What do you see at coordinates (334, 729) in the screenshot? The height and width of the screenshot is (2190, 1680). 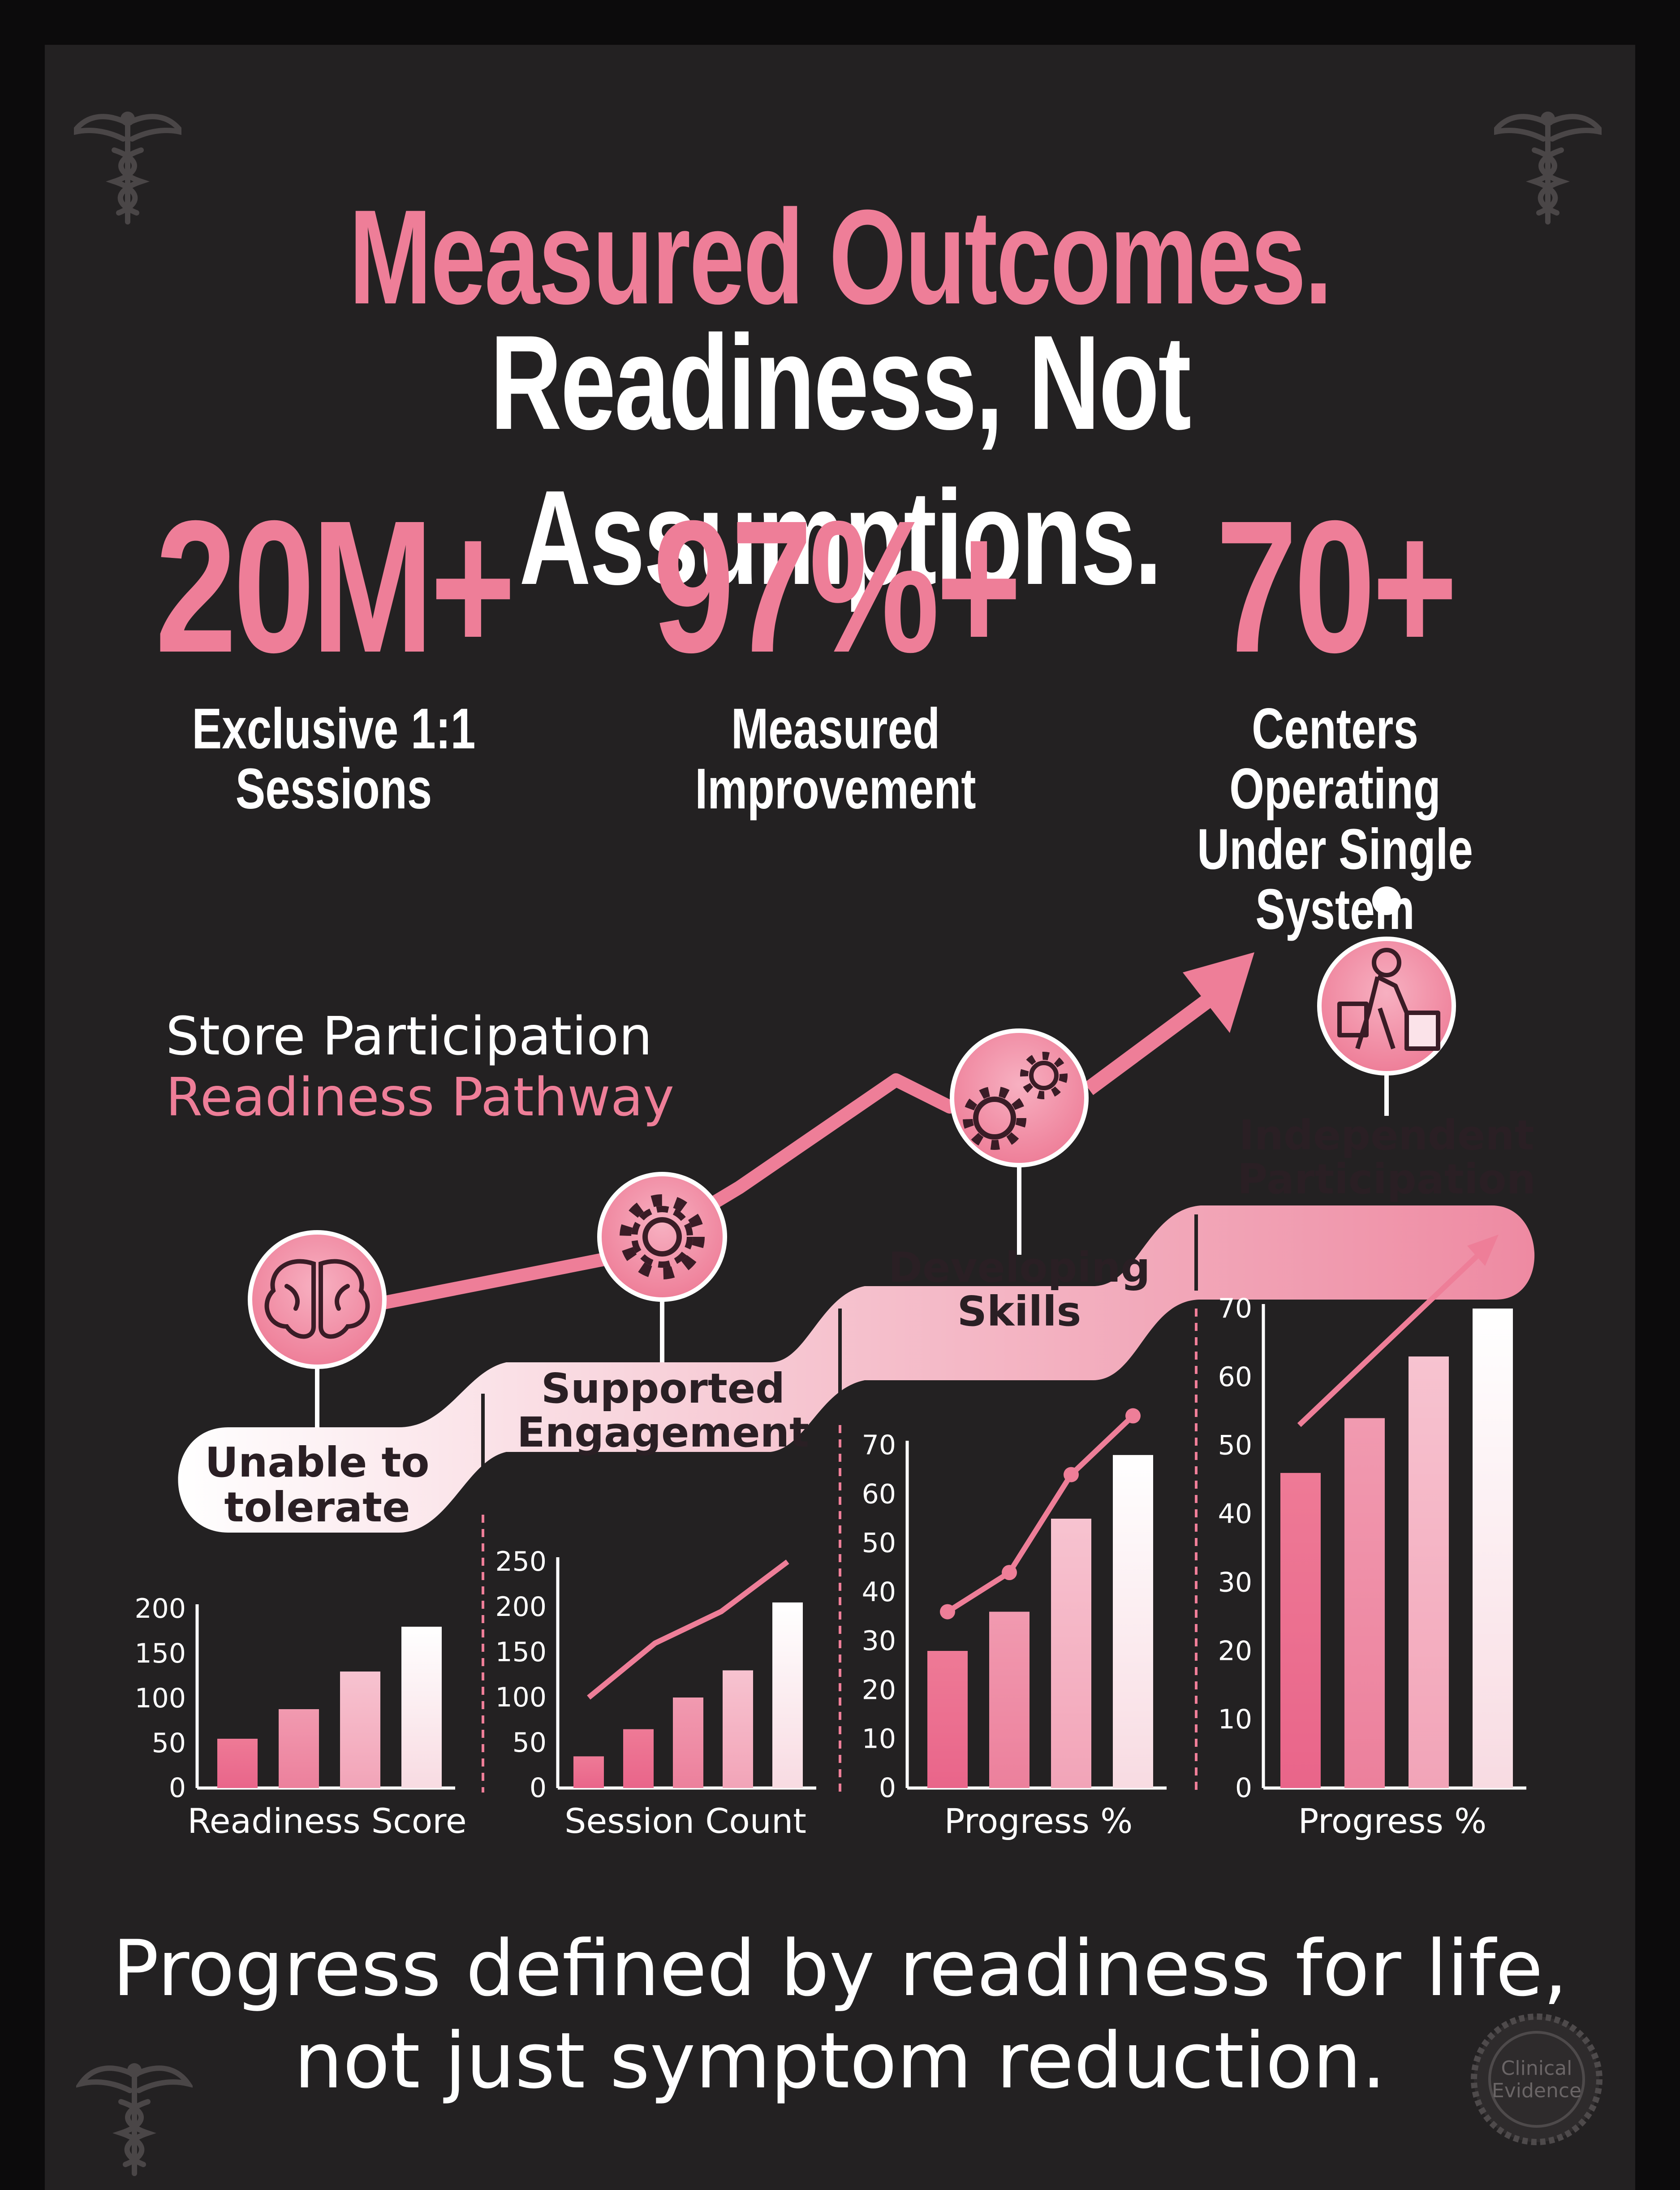 I see `stat-label-line-1: Exclusive 1:1` at bounding box center [334, 729].